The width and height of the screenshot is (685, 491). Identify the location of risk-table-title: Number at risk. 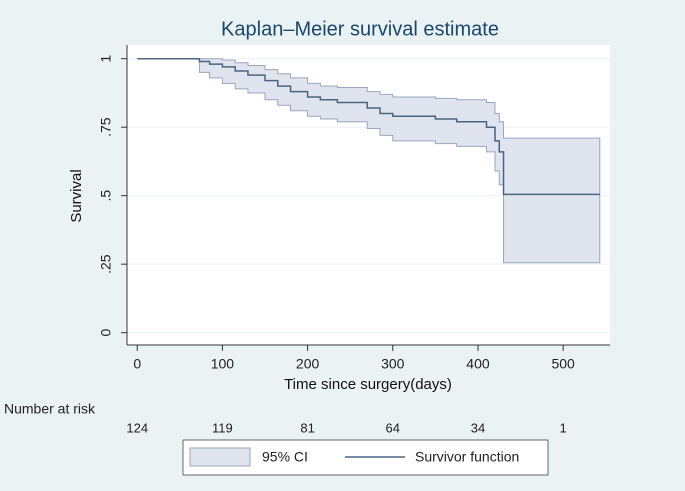
(50, 409).